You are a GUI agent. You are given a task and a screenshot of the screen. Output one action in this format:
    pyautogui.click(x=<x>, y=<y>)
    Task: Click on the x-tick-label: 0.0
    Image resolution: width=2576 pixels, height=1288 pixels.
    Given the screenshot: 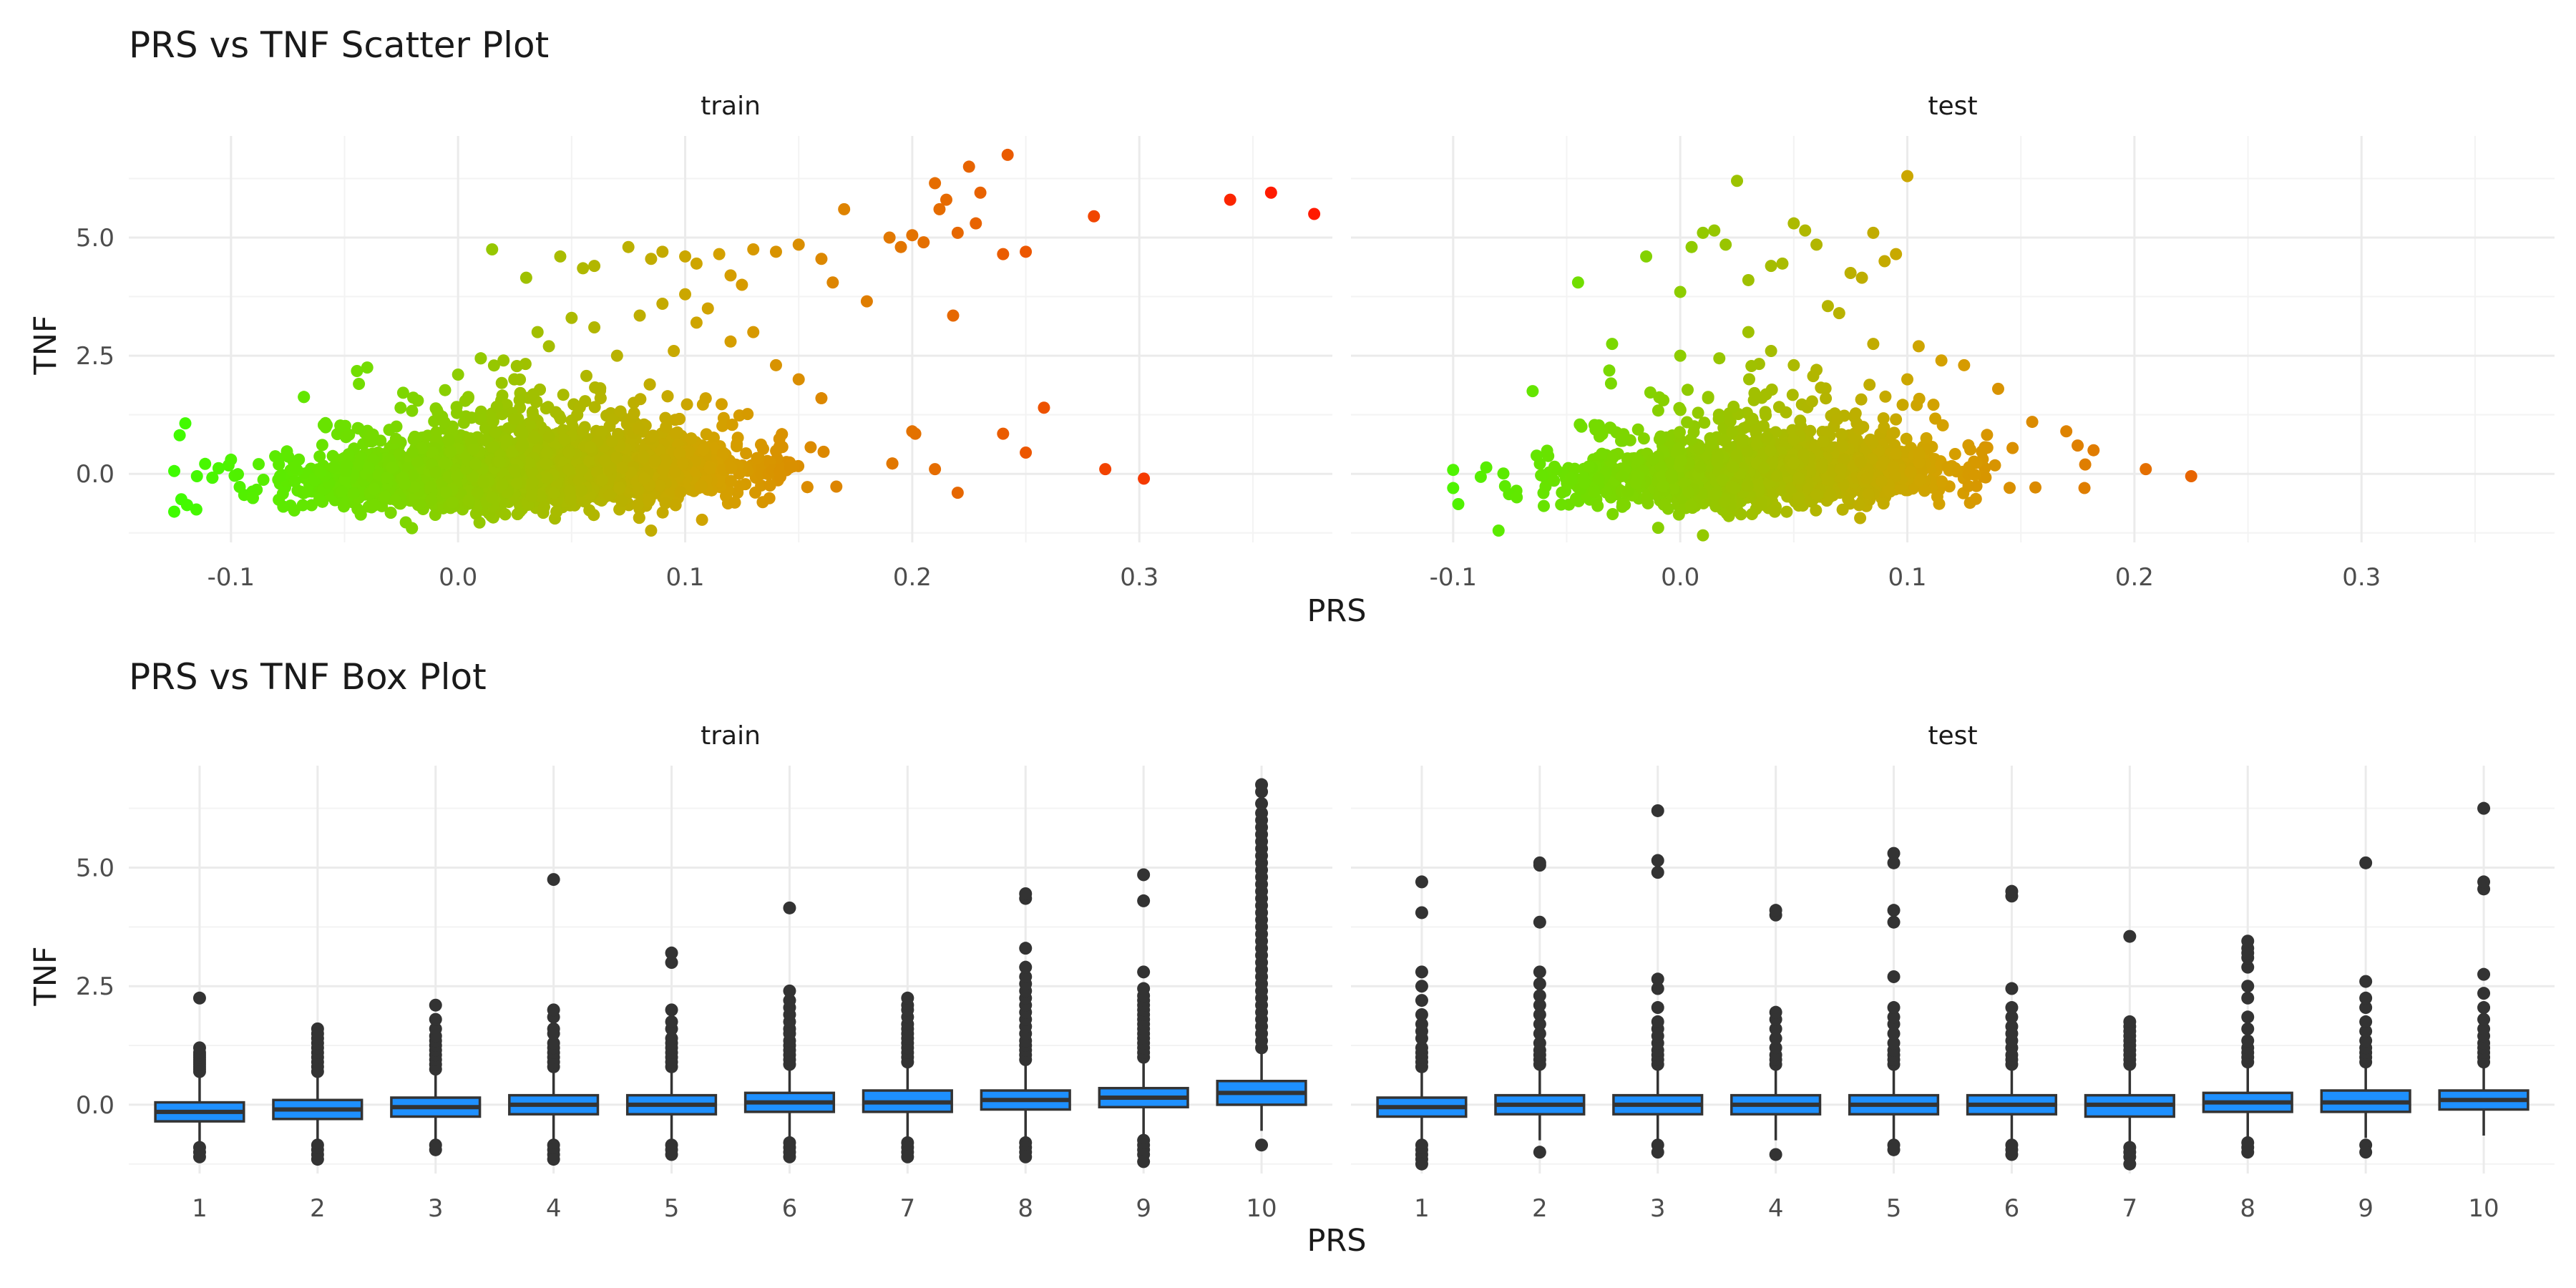 What is the action you would take?
    pyautogui.click(x=458, y=577)
    